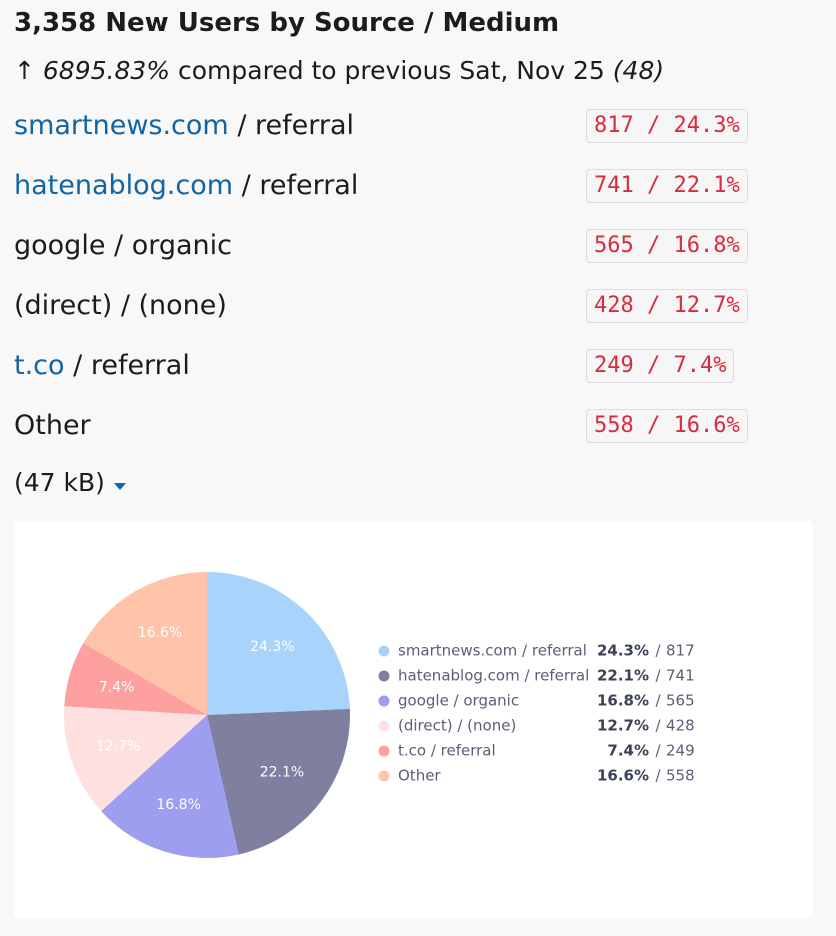  Describe the element at coordinates (59, 482) in the screenshot. I see `attachment-size: (47 kB)` at that location.